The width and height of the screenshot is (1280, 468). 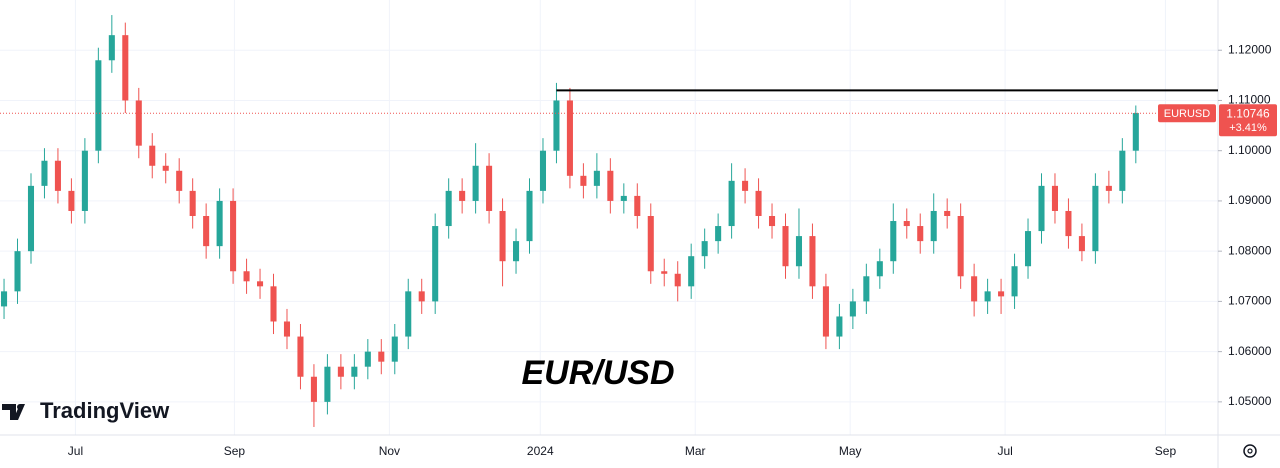 I want to click on settings-button, so click(x=1250, y=451).